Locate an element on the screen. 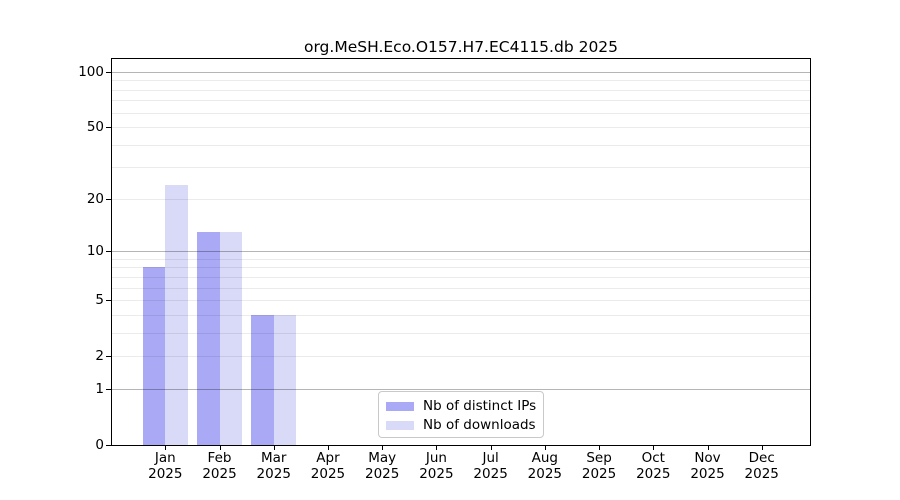 This screenshot has width=900, height=500. x-tick-label-oct: Oct 2025 is located at coordinates (653, 466).